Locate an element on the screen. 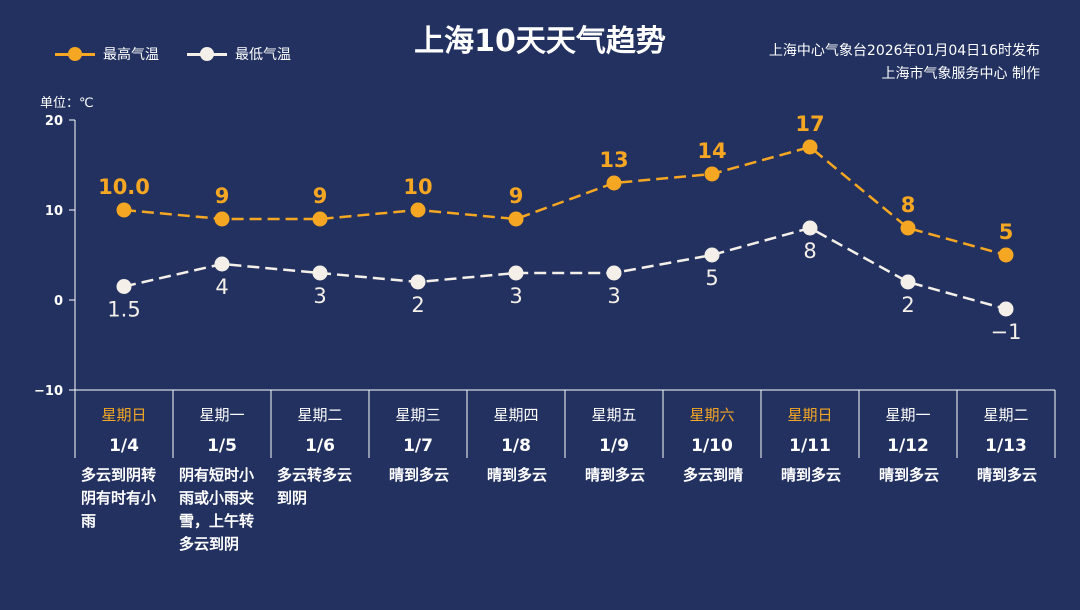 This screenshot has width=1080, height=610. chart-title: 上海10天天气趋势 is located at coordinates (540, 41).